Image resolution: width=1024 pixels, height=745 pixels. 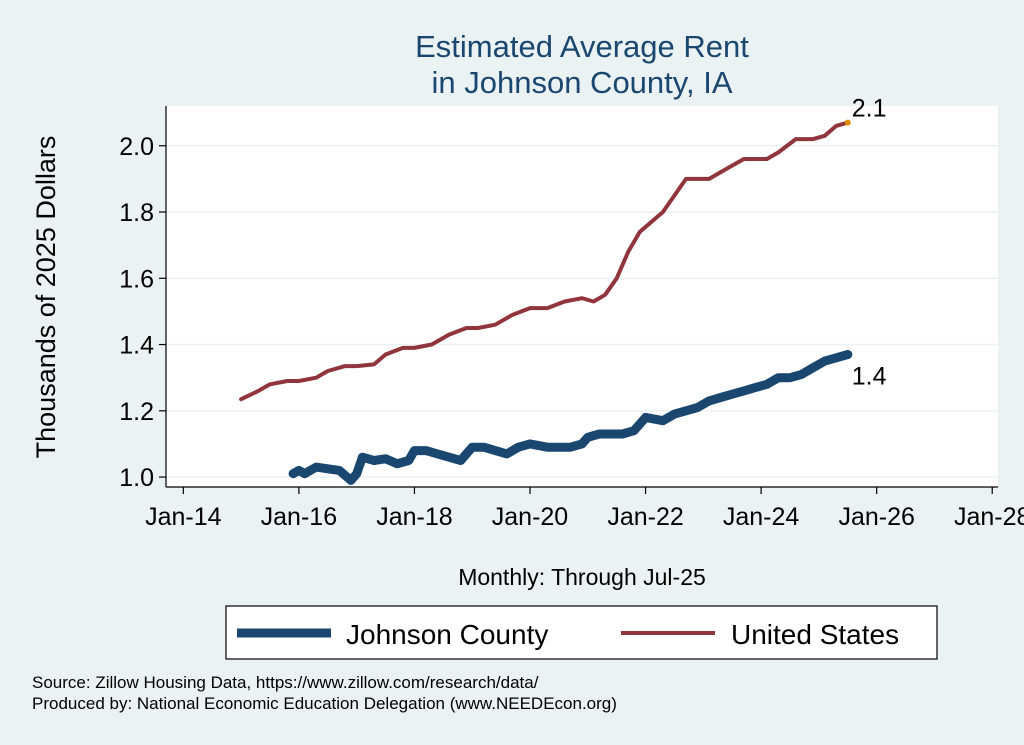 What do you see at coordinates (582, 82) in the screenshot?
I see `chart-title-line-2: in Johnson County, IA` at bounding box center [582, 82].